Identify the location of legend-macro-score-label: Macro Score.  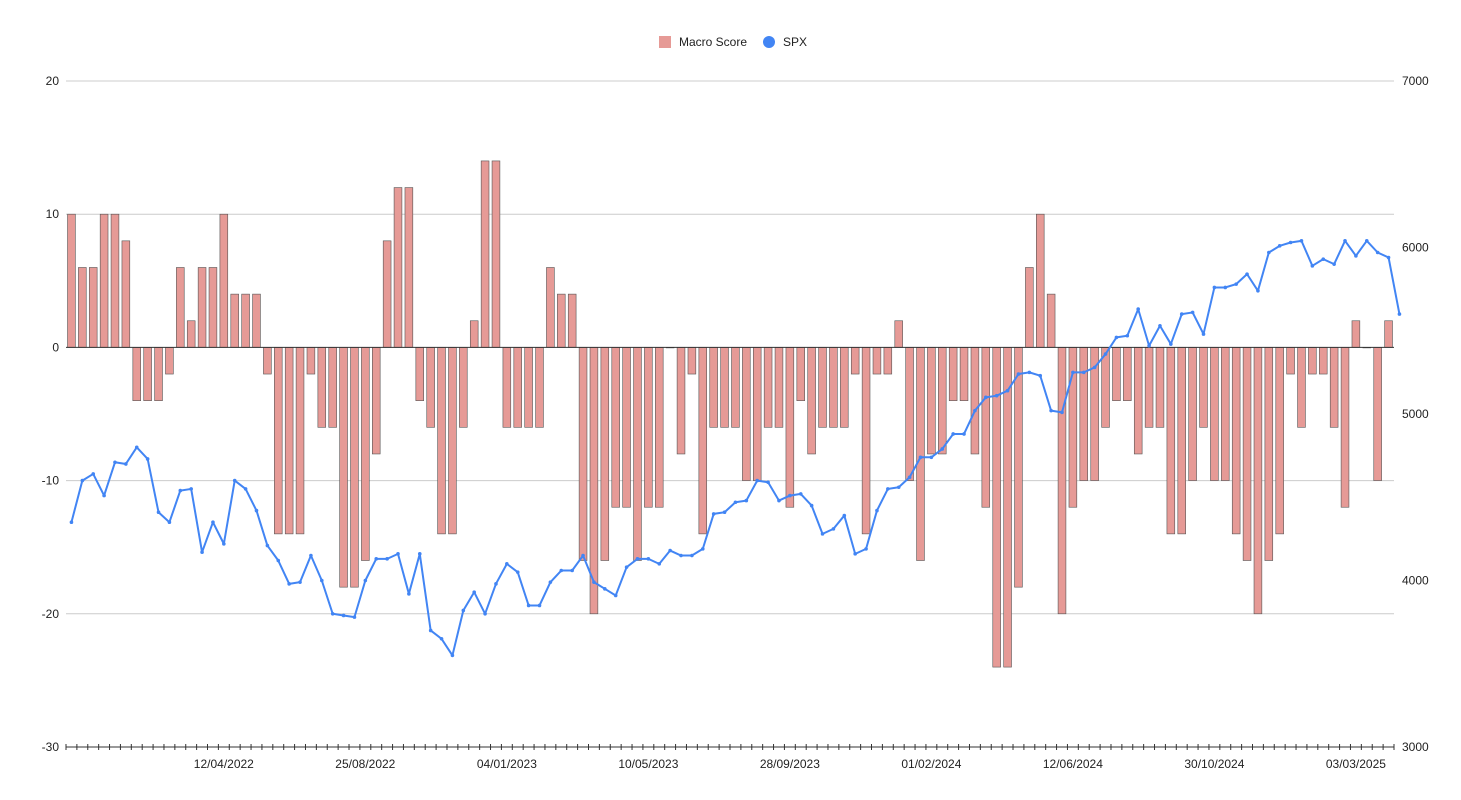
(713, 42).